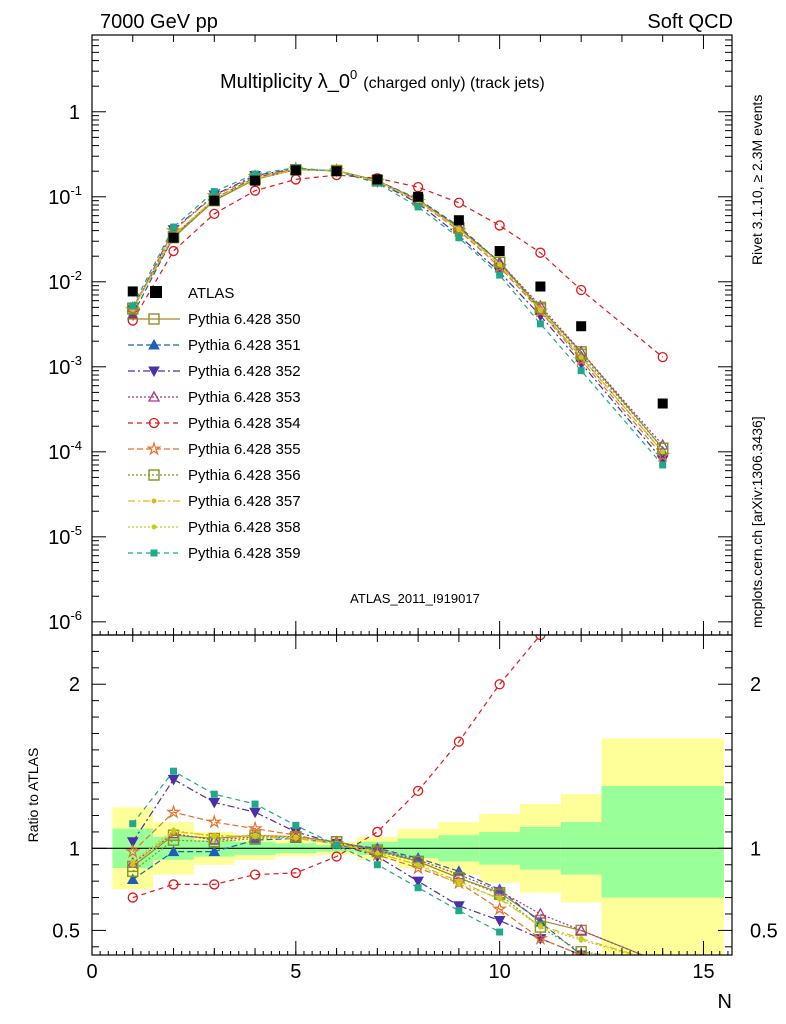 This screenshot has width=786, height=1024. I want to click on y-tick-label-main-1: 10⁻⁵, so click(65, 536).